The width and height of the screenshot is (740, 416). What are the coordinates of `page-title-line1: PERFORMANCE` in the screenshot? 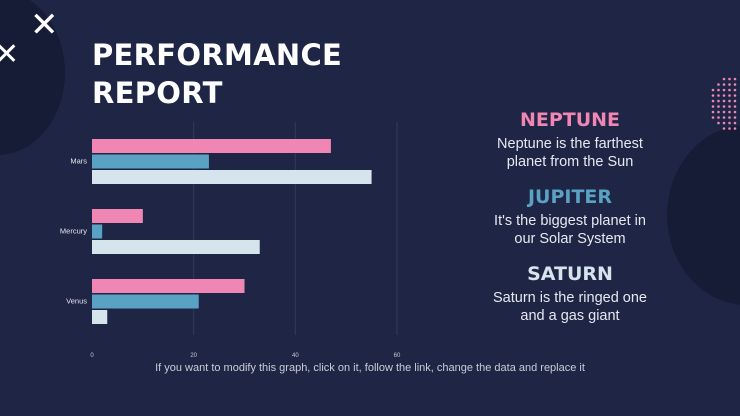 It's located at (217, 55).